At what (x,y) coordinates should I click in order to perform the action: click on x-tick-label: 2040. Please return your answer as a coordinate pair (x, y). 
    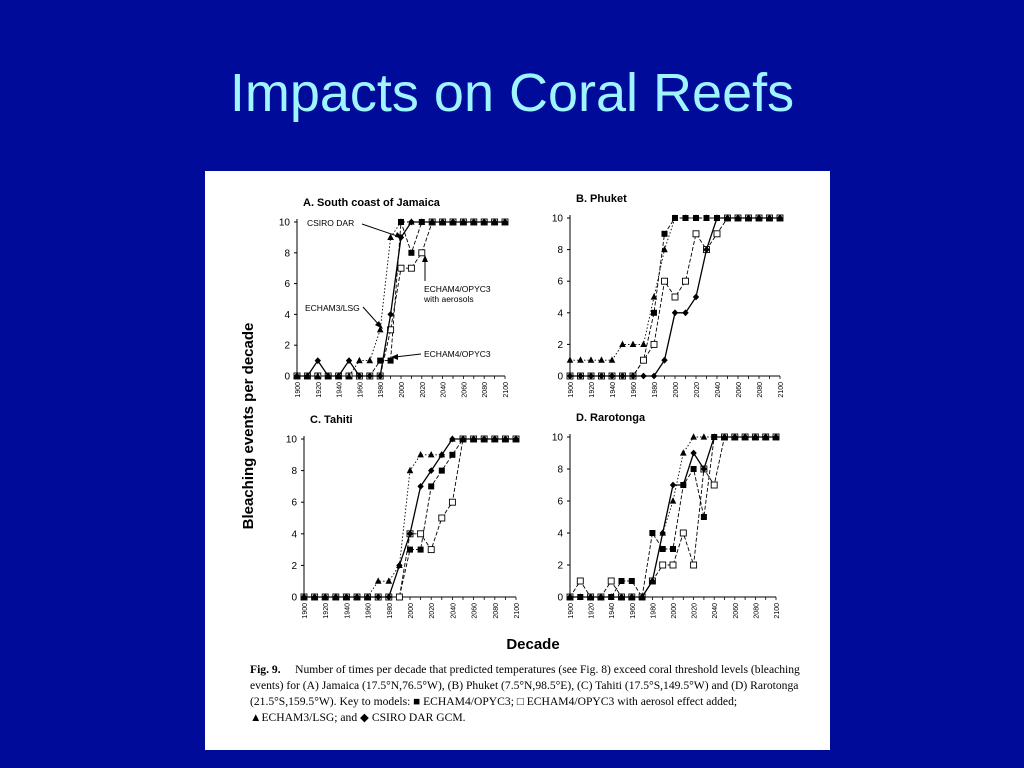
    Looking at the image, I should click on (715, 611).